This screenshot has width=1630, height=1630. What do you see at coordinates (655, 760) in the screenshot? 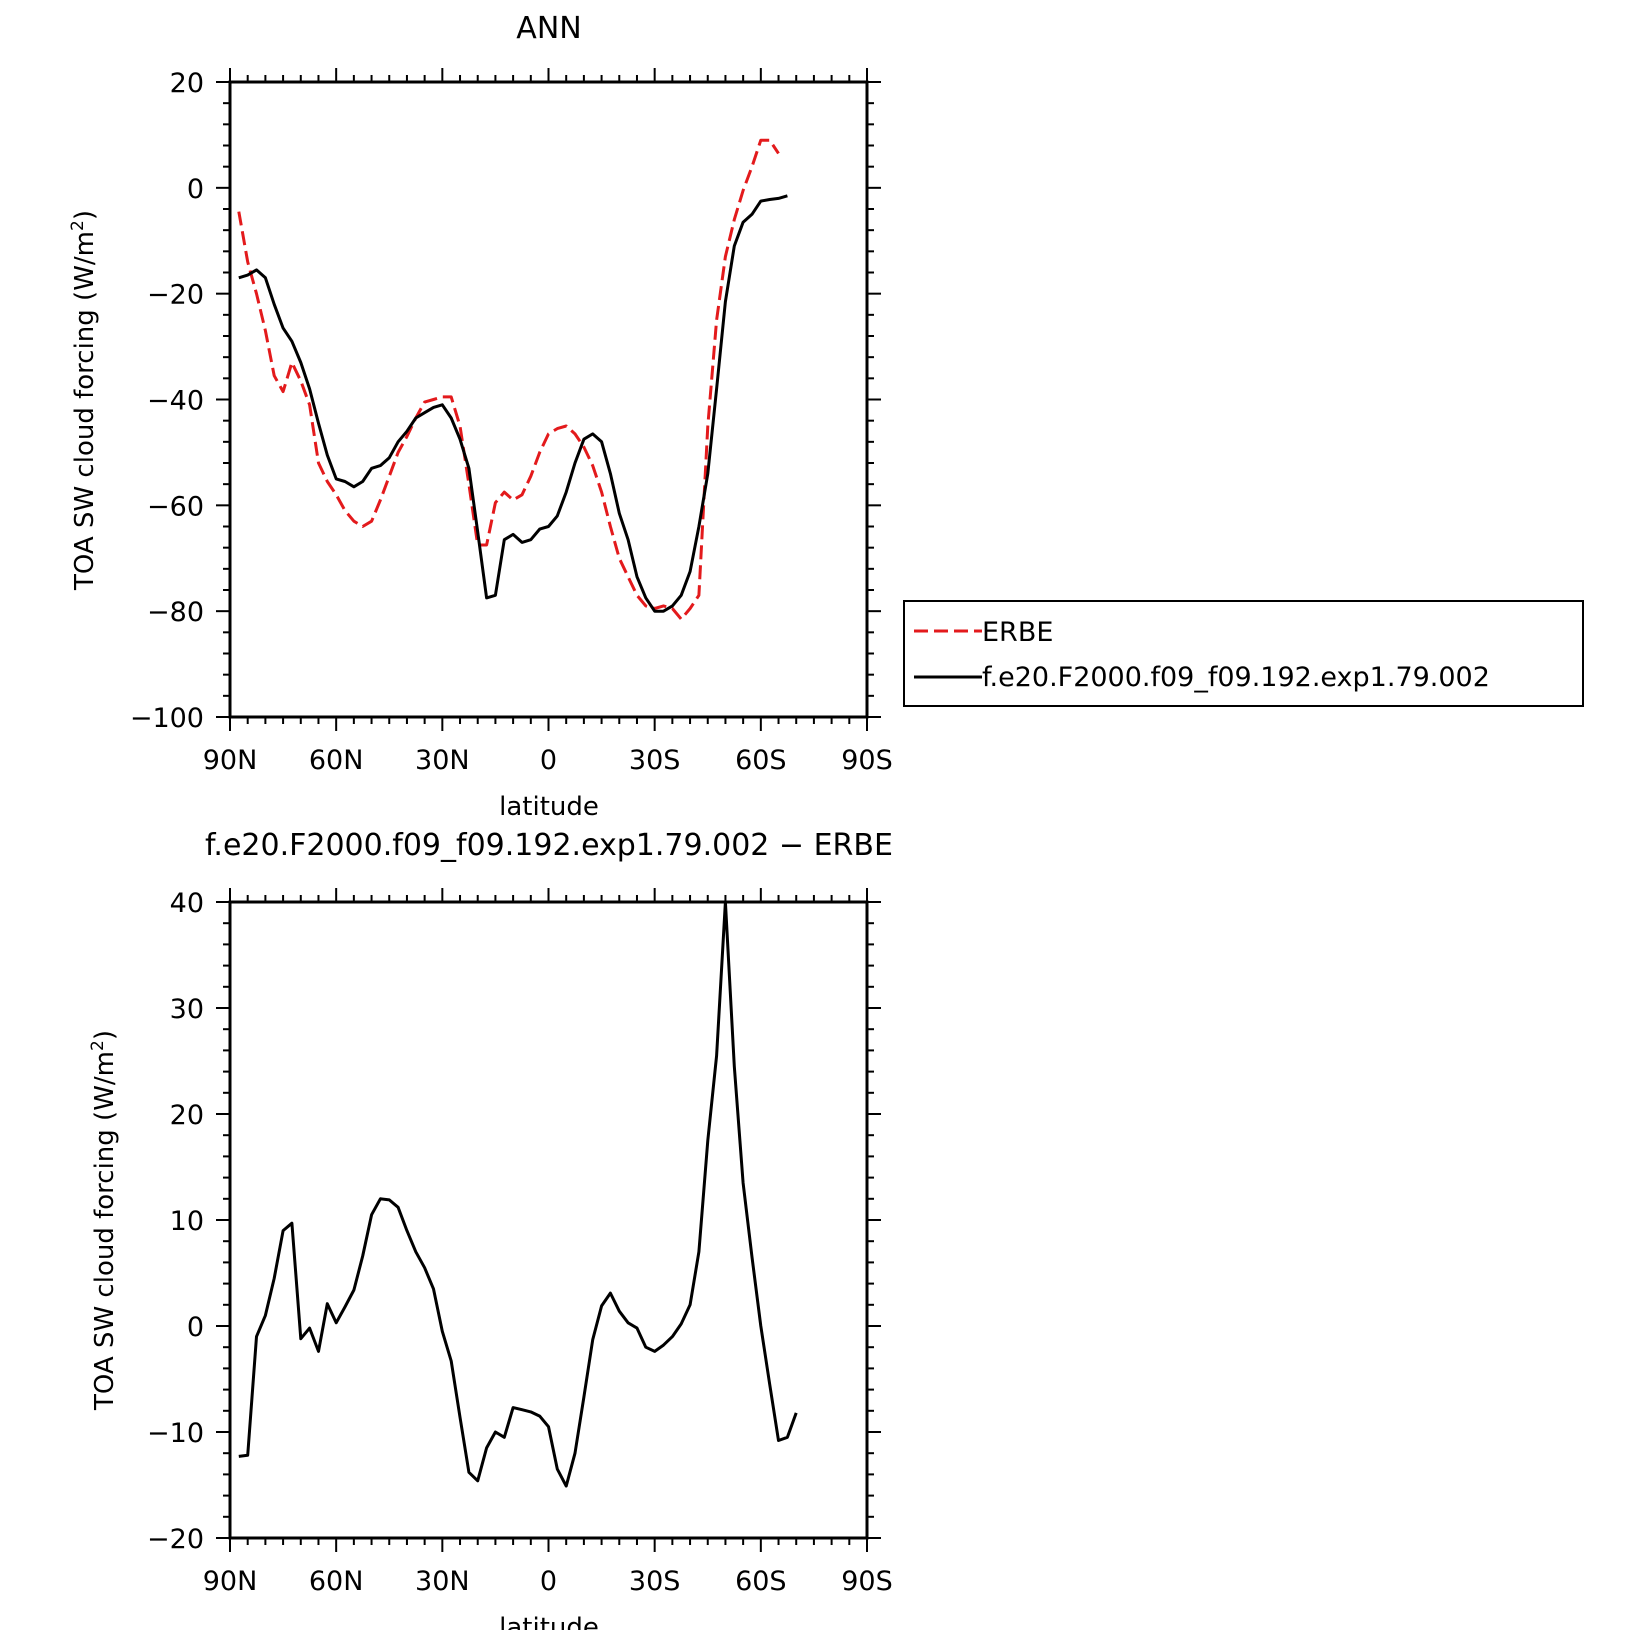
I see `top-x-tick-label: 30S` at bounding box center [655, 760].